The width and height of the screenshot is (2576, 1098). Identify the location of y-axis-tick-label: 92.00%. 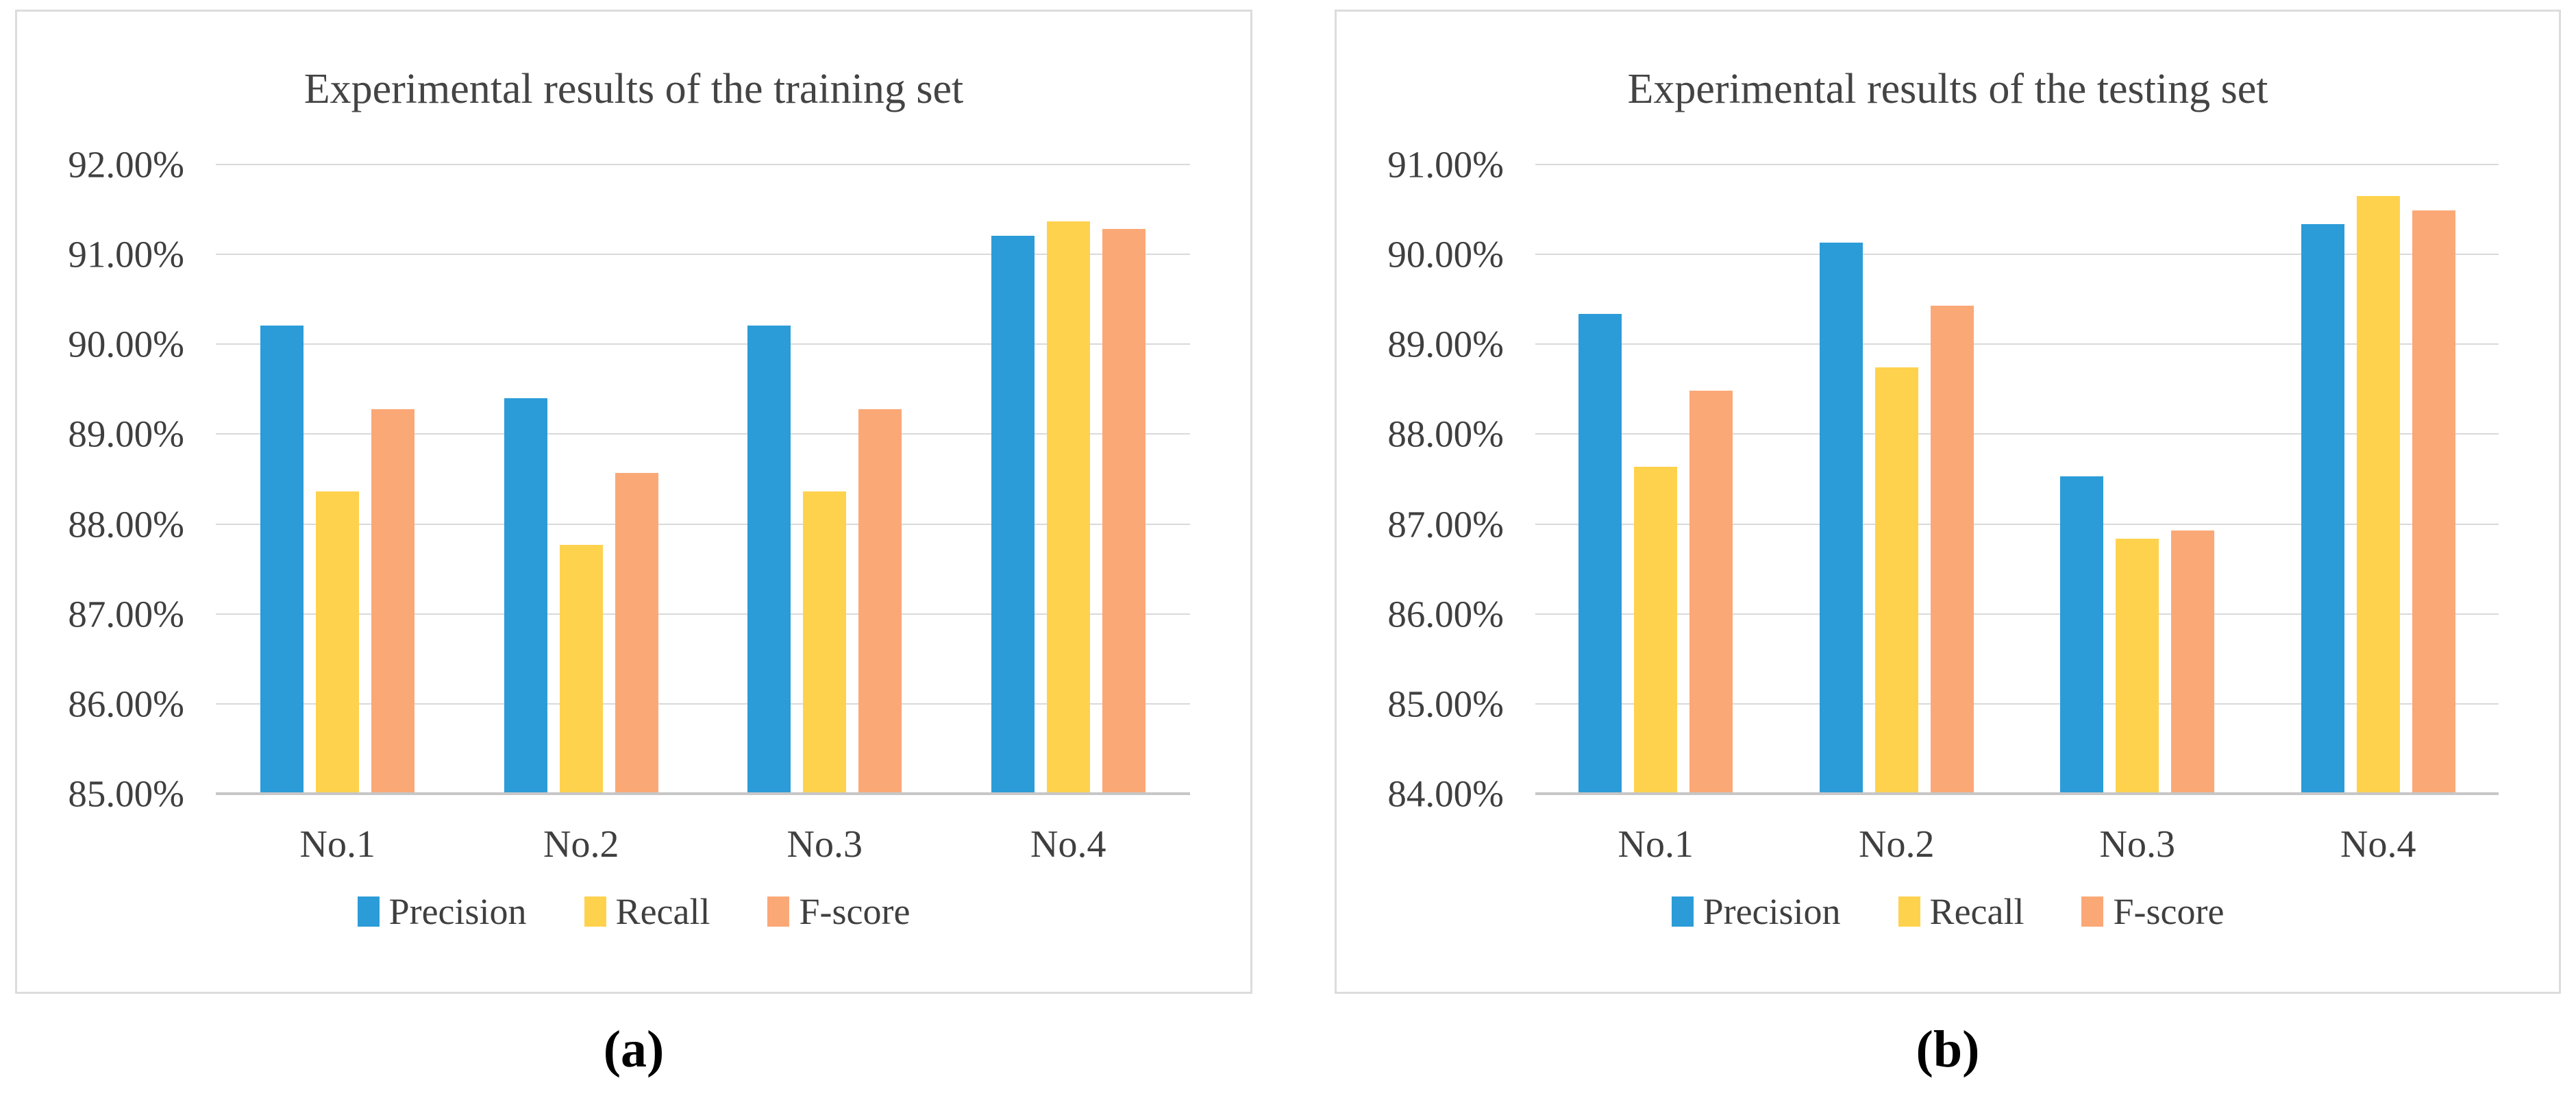
(126, 164).